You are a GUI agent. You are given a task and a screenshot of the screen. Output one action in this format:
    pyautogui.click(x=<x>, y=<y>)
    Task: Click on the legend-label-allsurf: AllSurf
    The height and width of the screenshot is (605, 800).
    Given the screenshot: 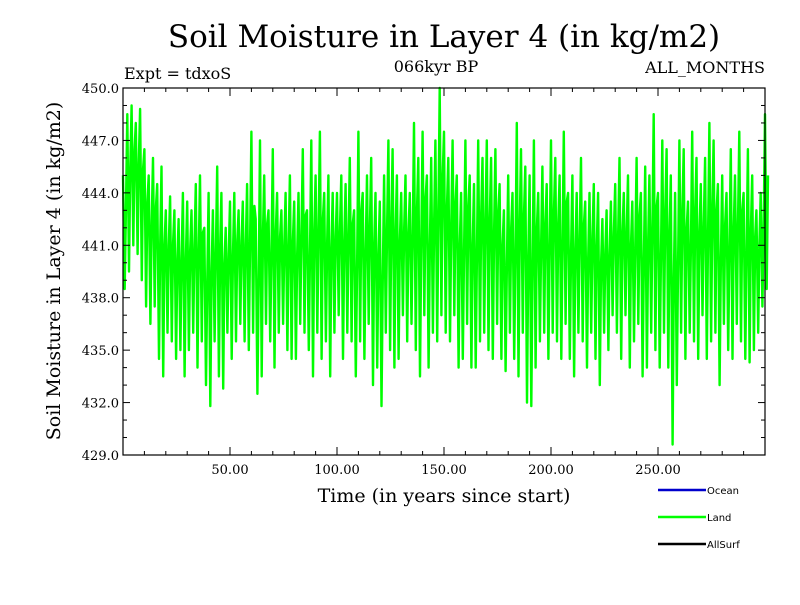 What is the action you would take?
    pyautogui.click(x=723, y=545)
    